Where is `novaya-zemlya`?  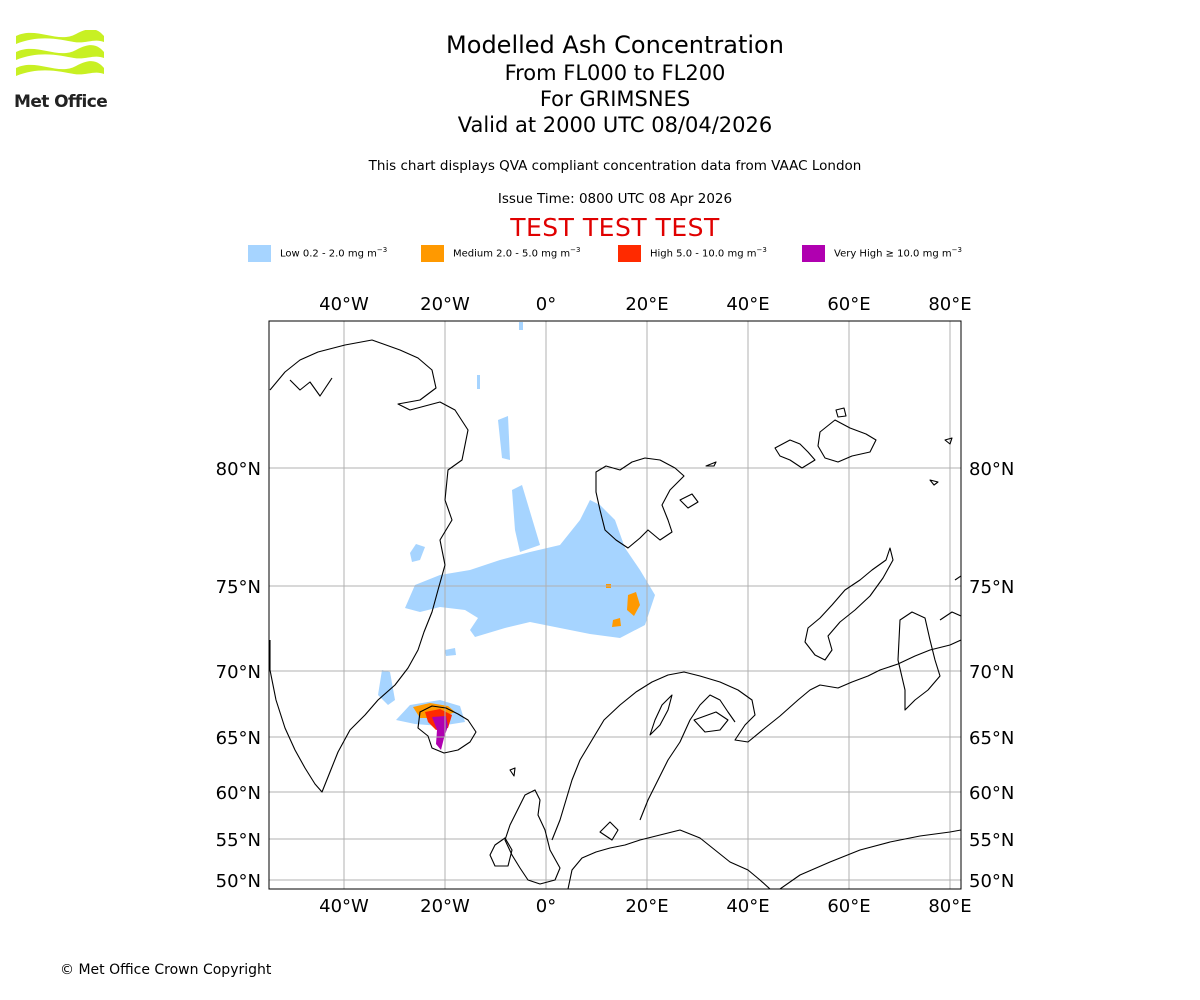 novaya-zemlya is located at coordinates (849, 604).